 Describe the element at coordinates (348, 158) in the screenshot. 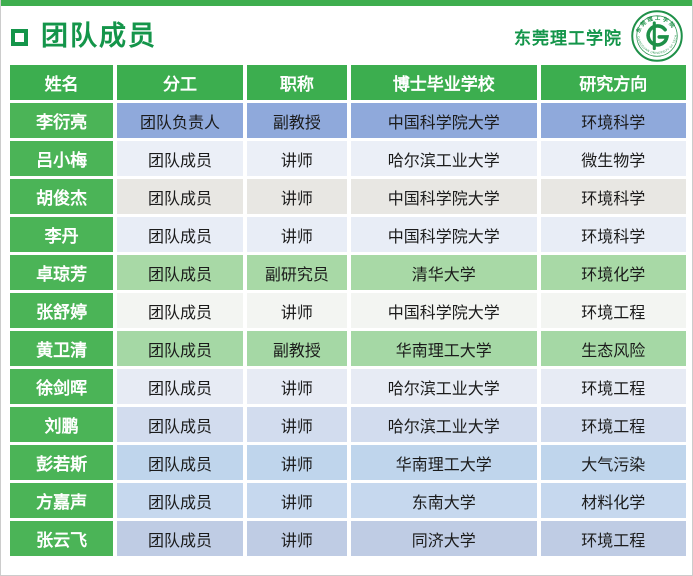

I see `table-row: 吕小梅 团队成员 讲师 哈尔滨工业大学 微生物学` at that location.